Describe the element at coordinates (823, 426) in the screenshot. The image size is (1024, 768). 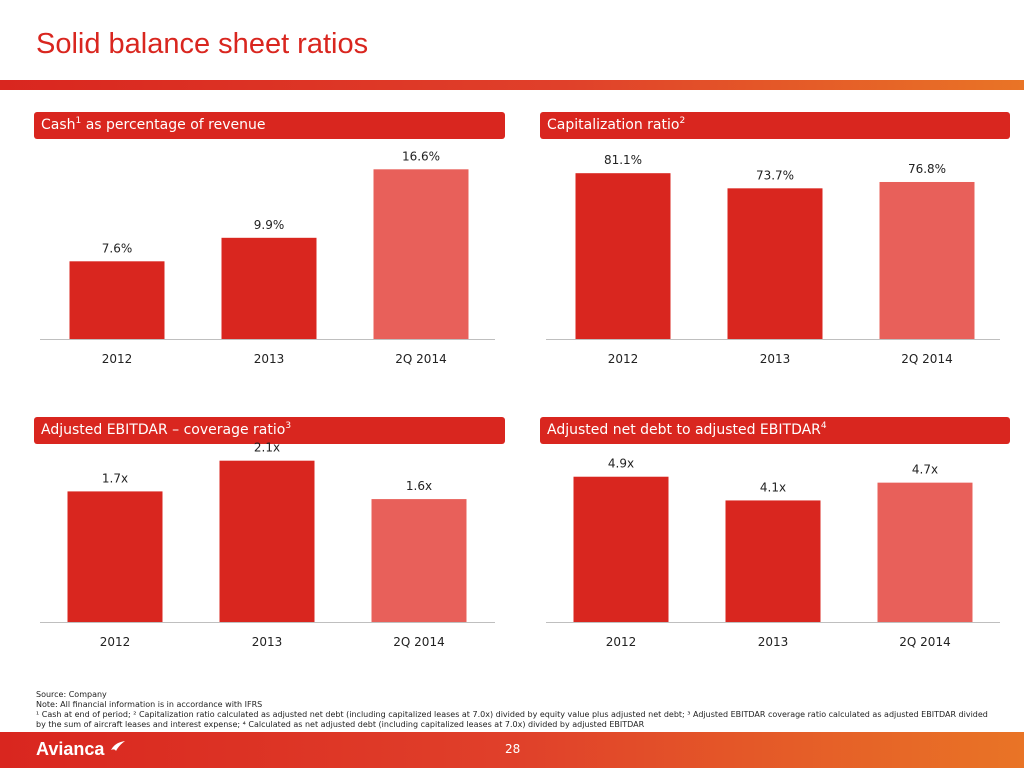
I see `chart-net-debt-title-sup: 4` at that location.